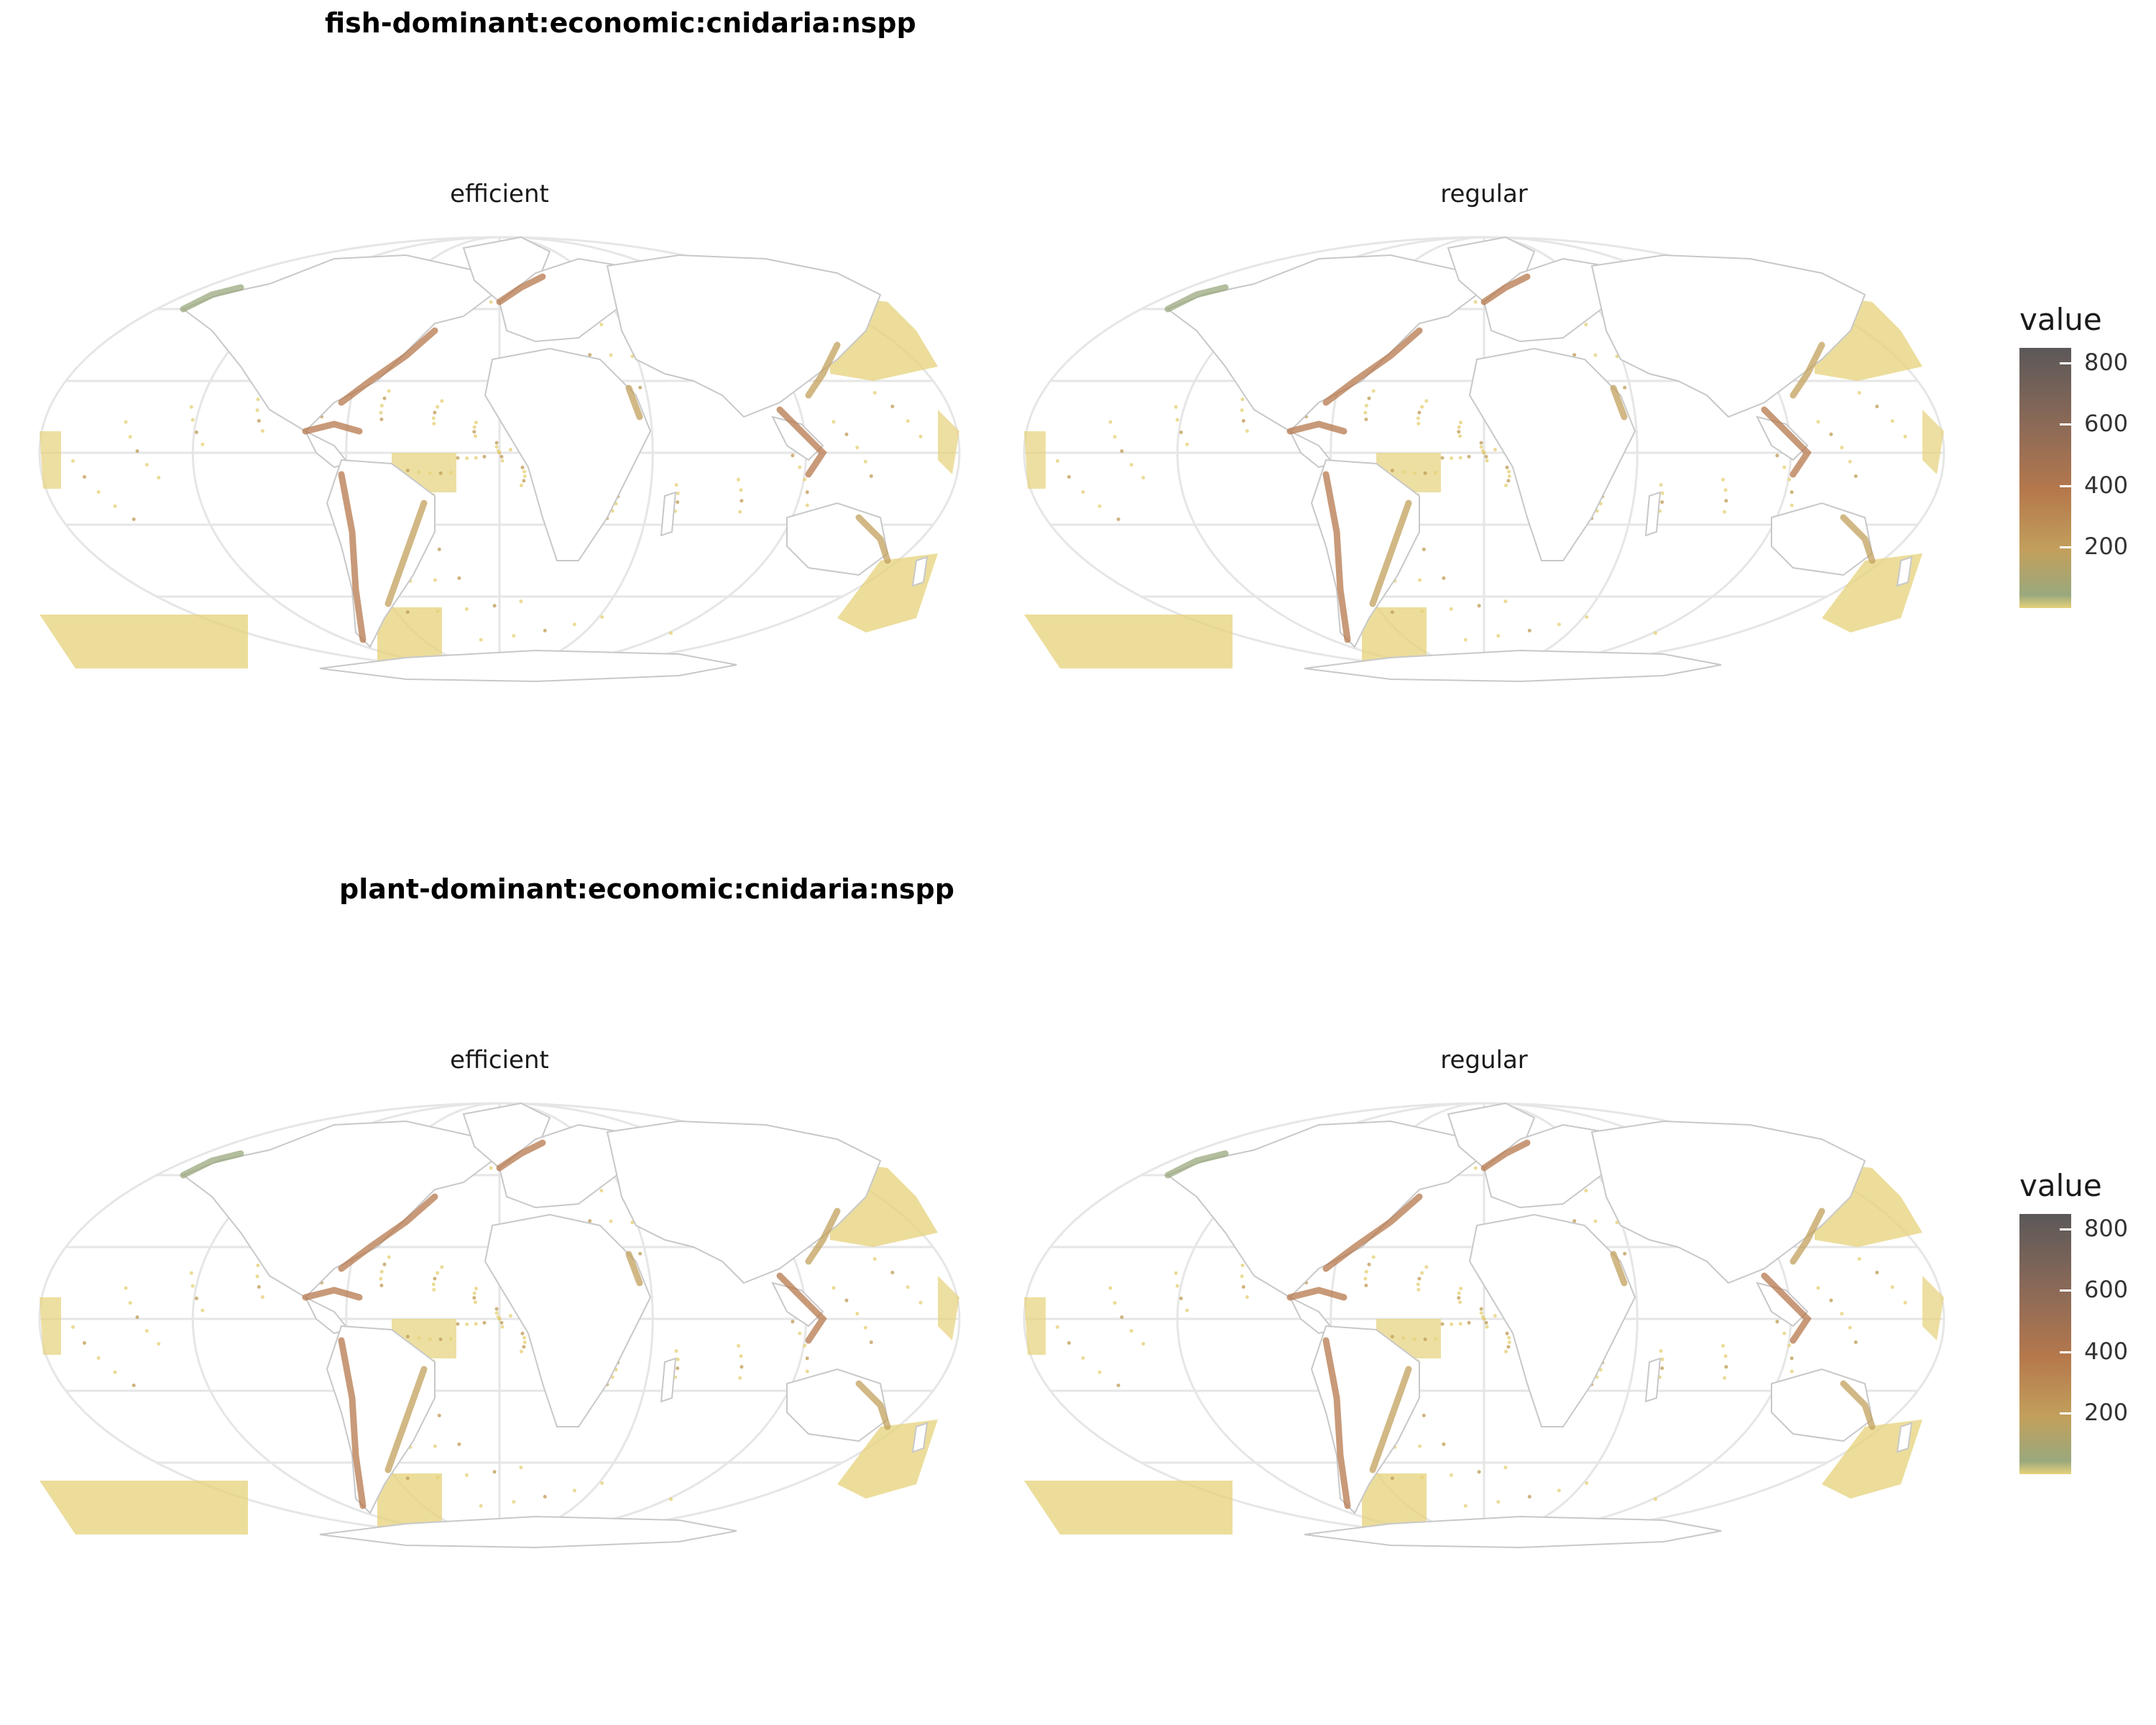 The height and width of the screenshot is (1725, 2156). What do you see at coordinates (1807, 1236) in the screenshot?
I see `coast-east-asia` at bounding box center [1807, 1236].